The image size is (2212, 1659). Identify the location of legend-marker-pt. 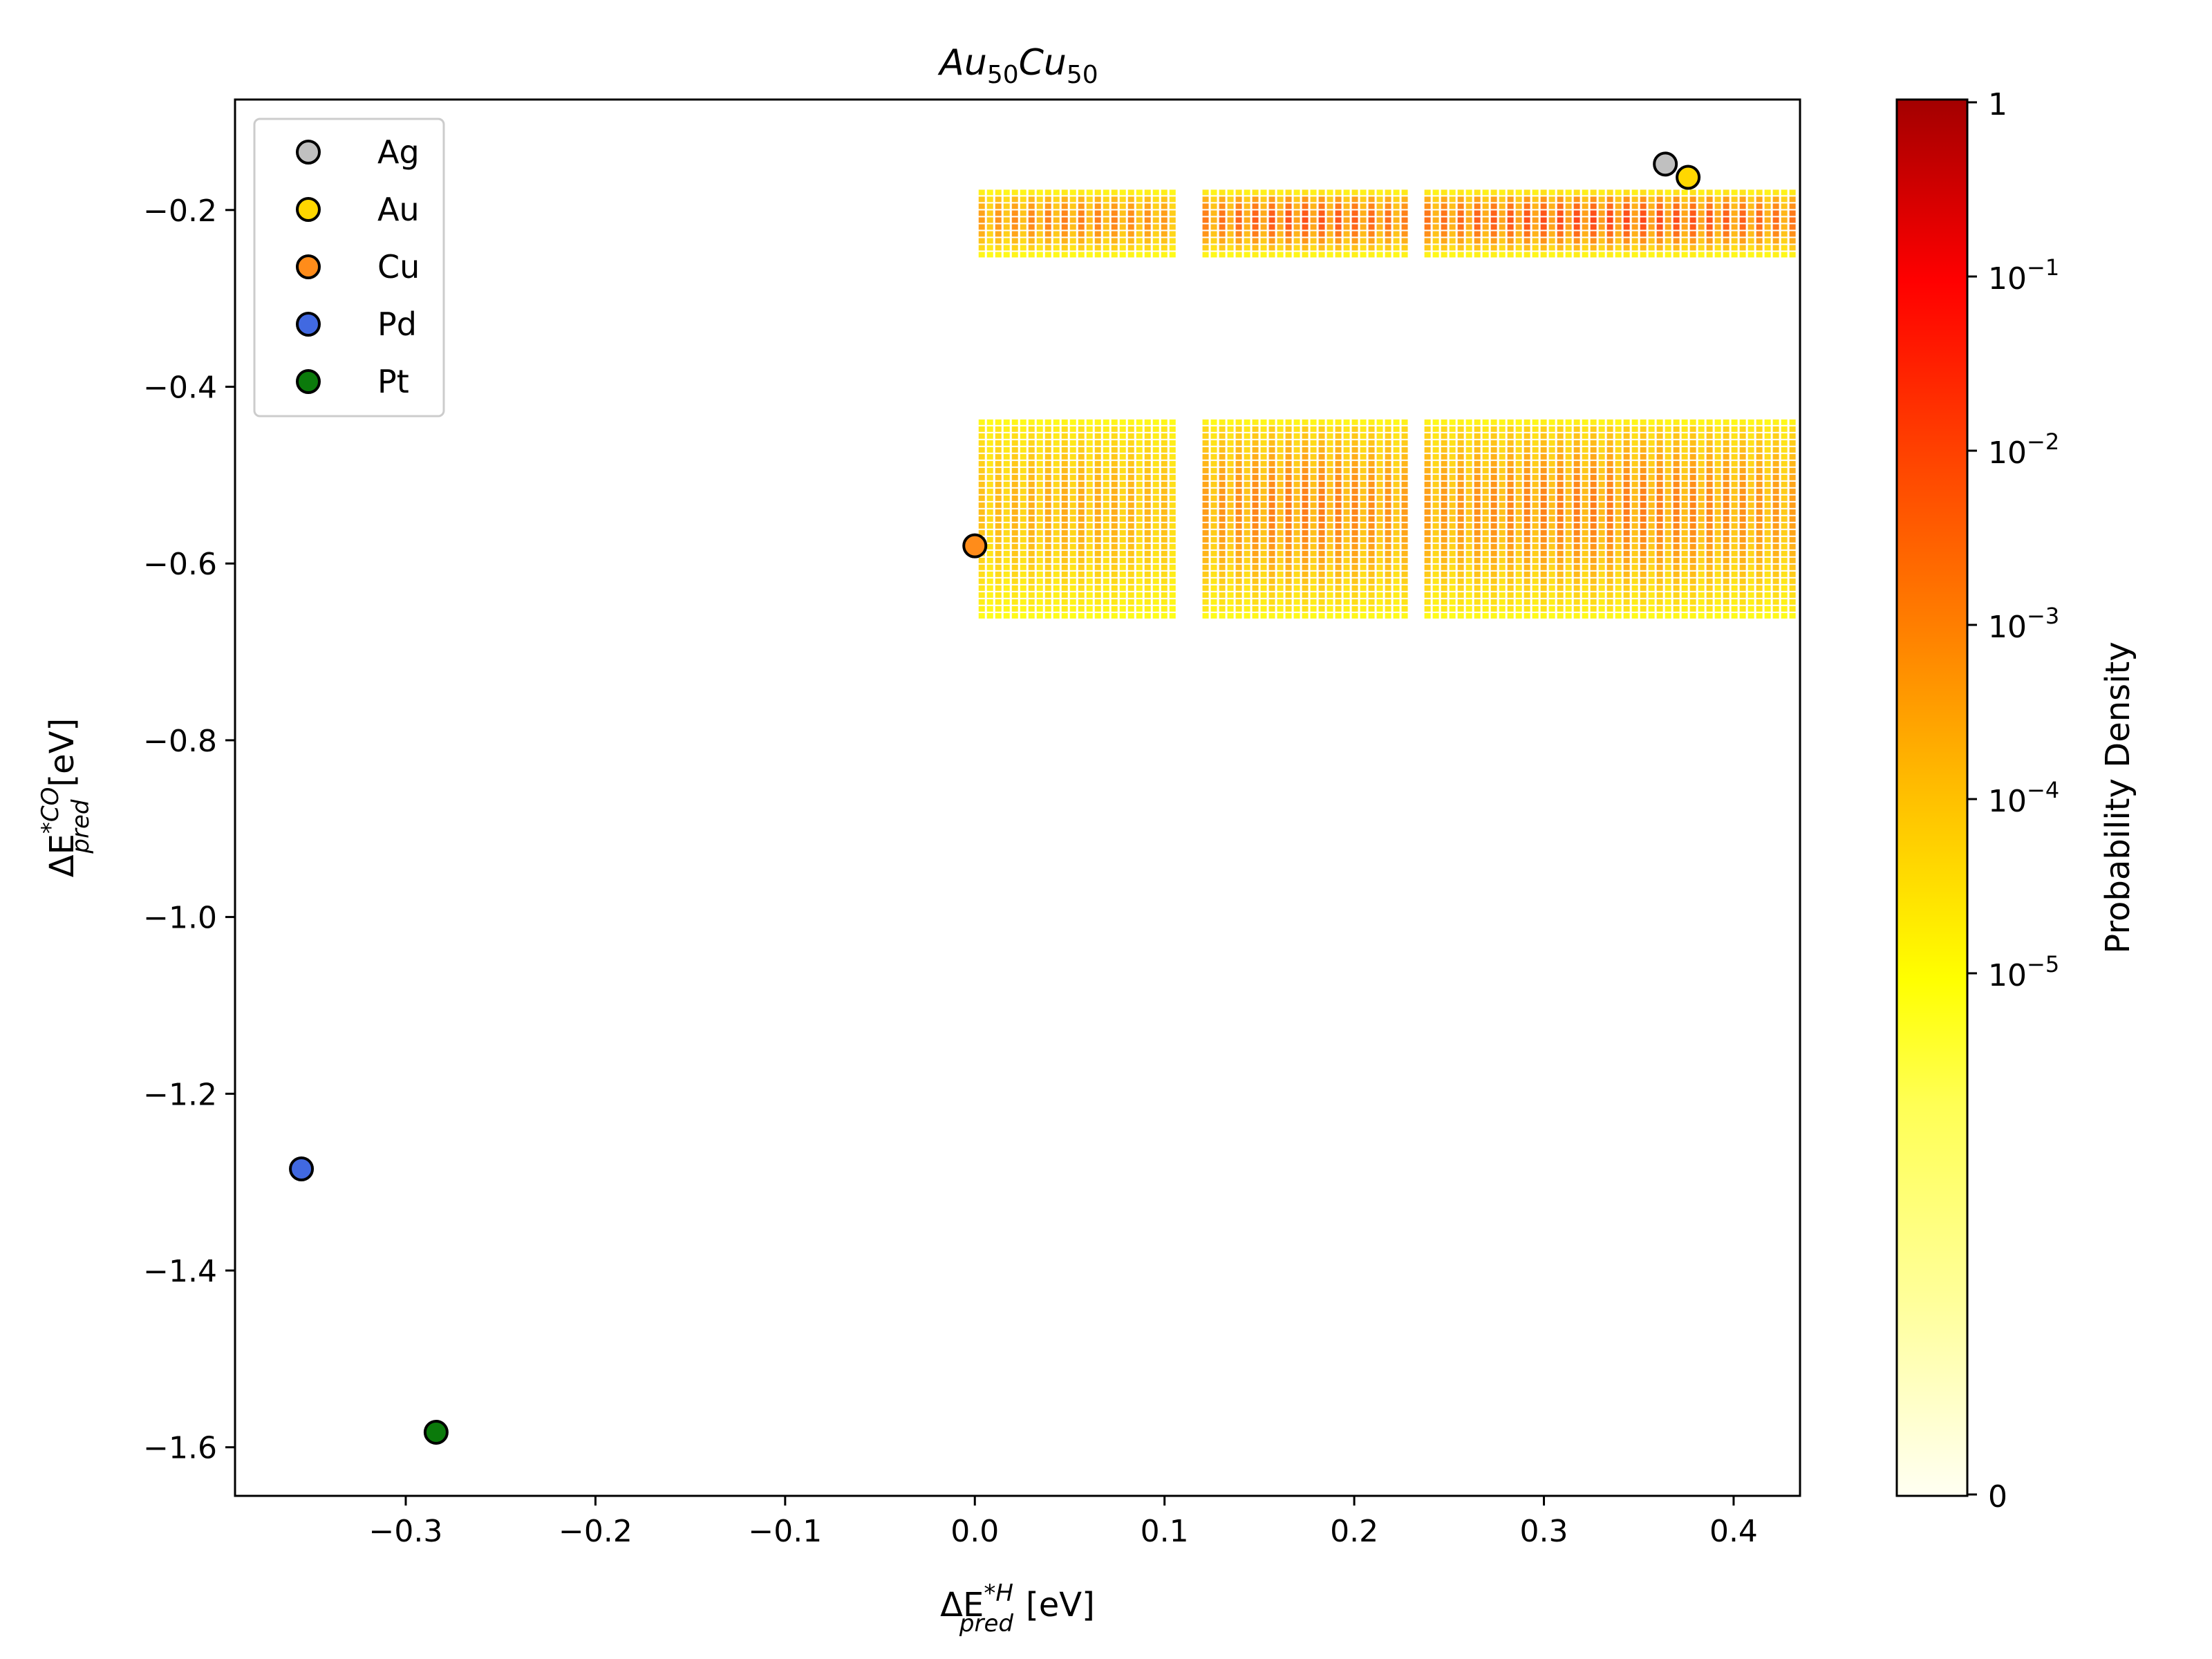
(308, 381).